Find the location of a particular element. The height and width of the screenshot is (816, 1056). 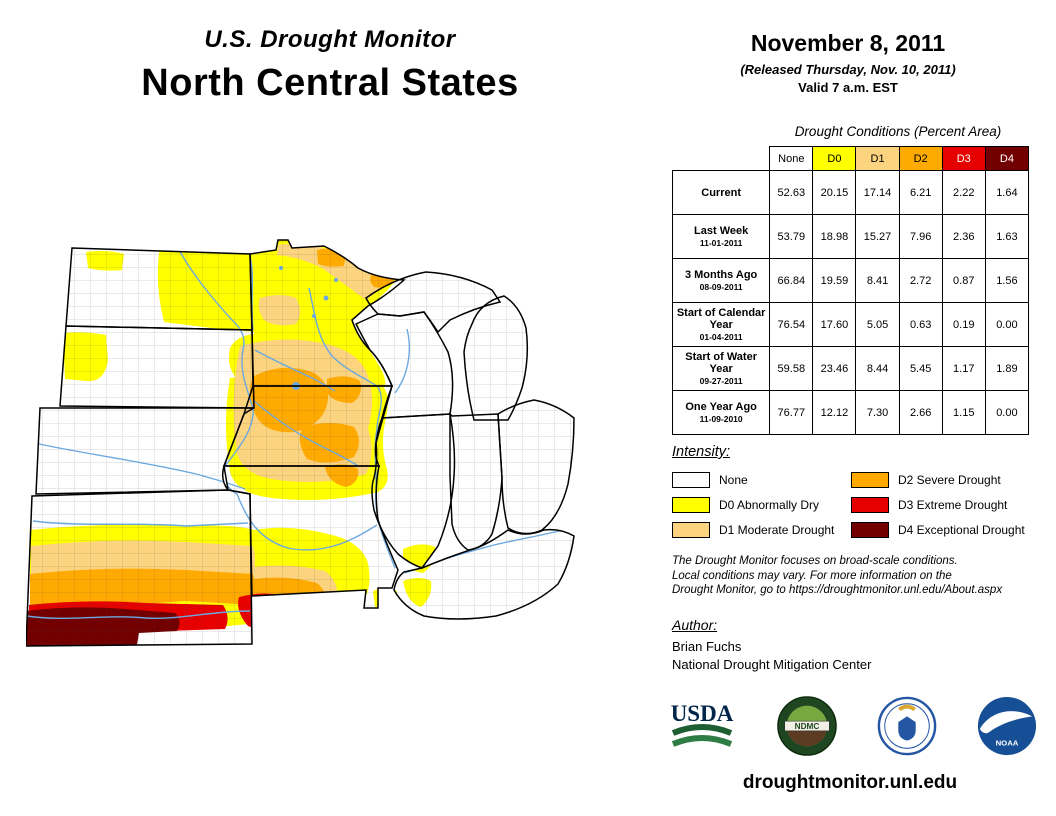

platte-river is located at coordinates (142, 466).